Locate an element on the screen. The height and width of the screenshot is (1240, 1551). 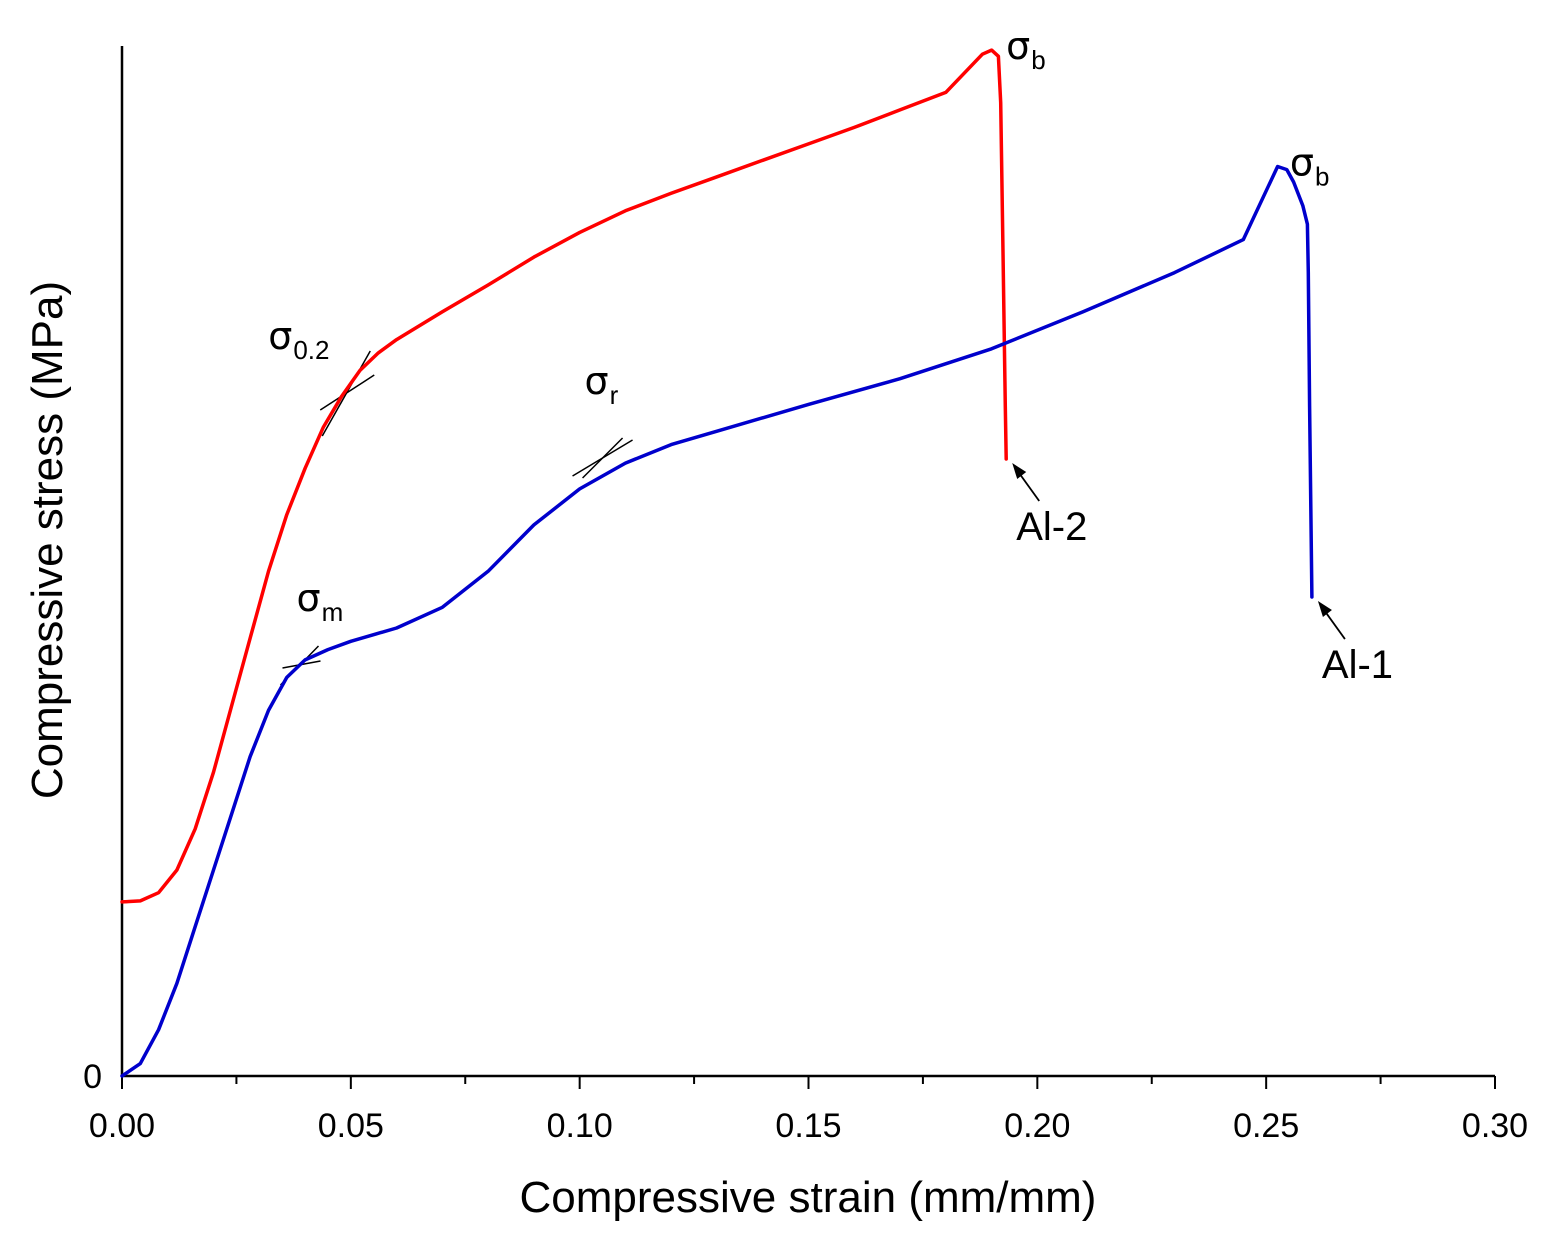
x-tick-label: 0.25 is located at coordinates (1266, 1126).